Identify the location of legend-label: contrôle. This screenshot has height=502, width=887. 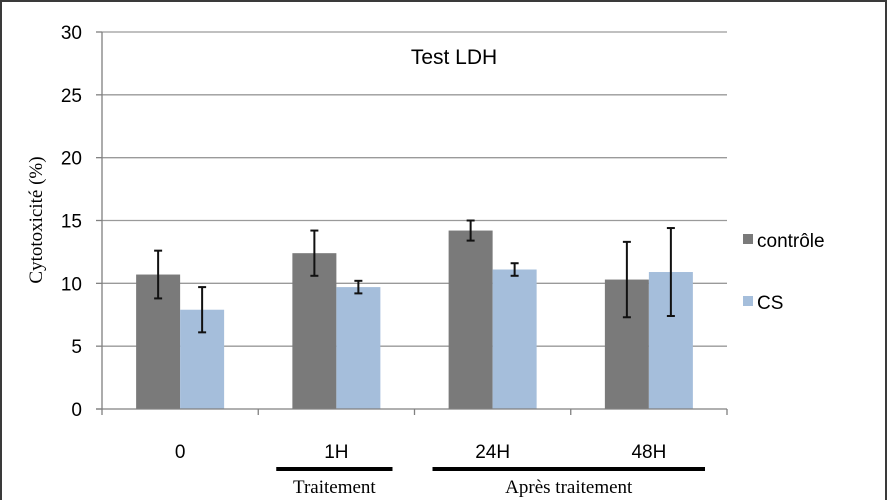
(791, 241).